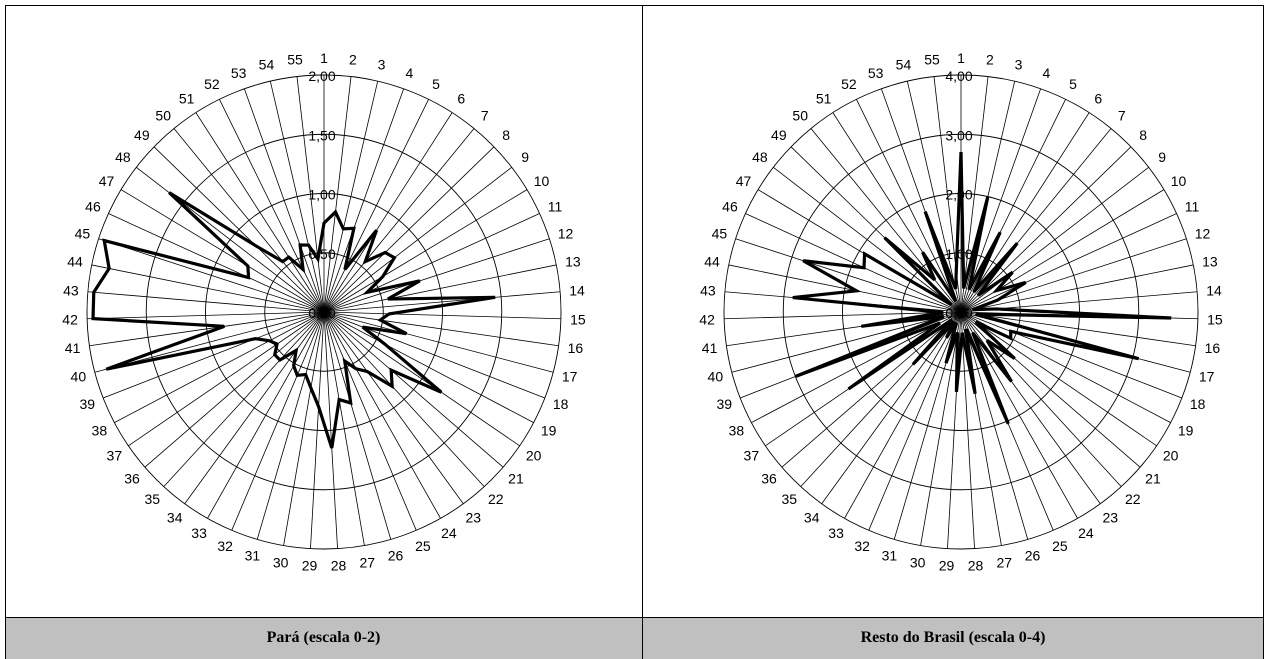 Image resolution: width=1269 pixels, height=659 pixels. Describe the element at coordinates (1073, 84) in the screenshot. I see `category-label: 5` at that location.